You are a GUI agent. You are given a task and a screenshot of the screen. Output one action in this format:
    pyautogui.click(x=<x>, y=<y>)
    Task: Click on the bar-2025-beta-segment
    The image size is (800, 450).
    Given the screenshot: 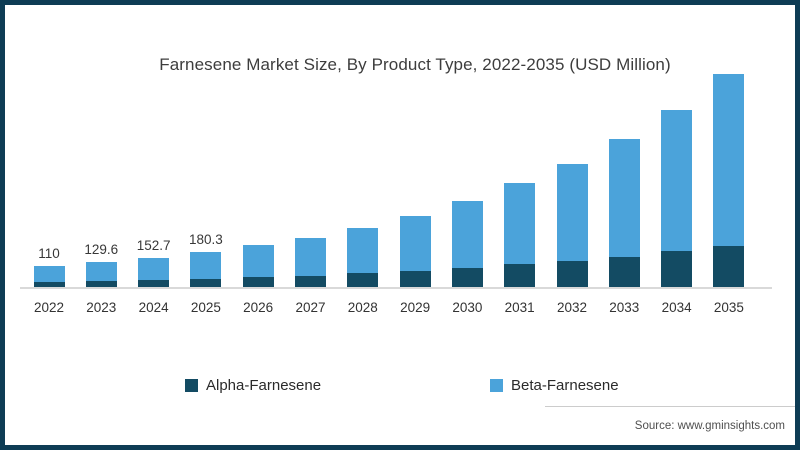 What is the action you would take?
    pyautogui.click(x=206, y=265)
    